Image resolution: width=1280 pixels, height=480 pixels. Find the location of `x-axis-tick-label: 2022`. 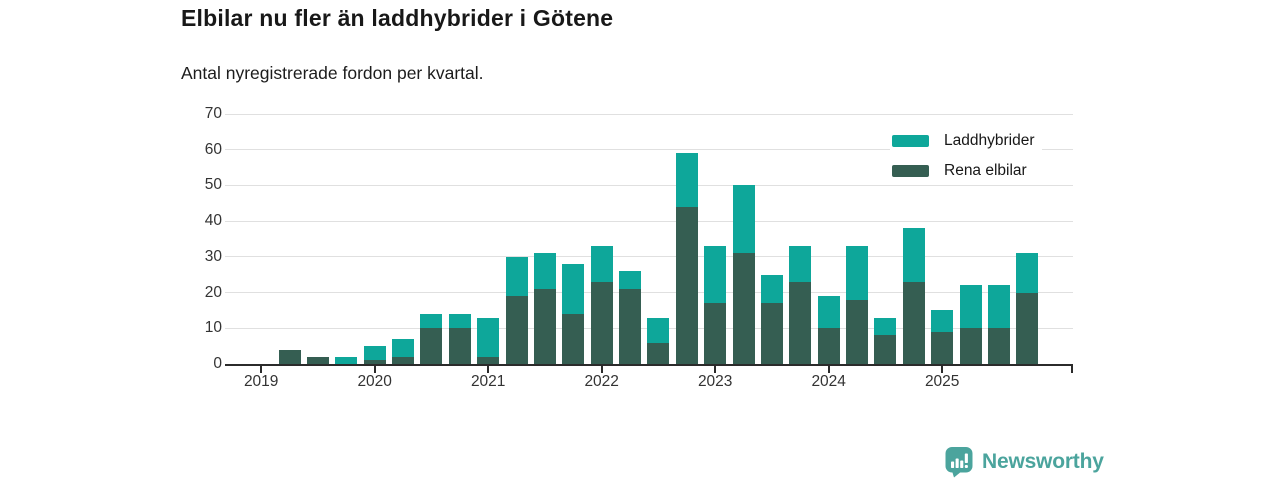

x-axis-tick-label: 2022 is located at coordinates (601, 381).